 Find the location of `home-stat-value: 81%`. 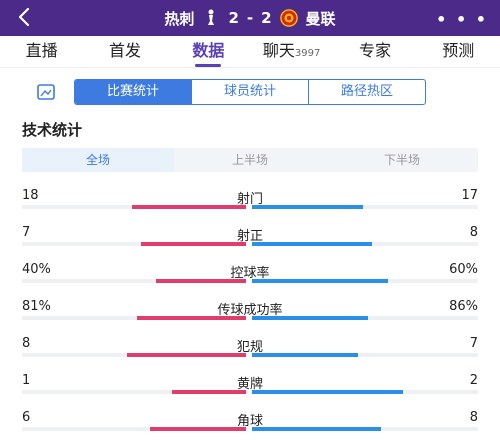

home-stat-value: 81% is located at coordinates (36, 306).